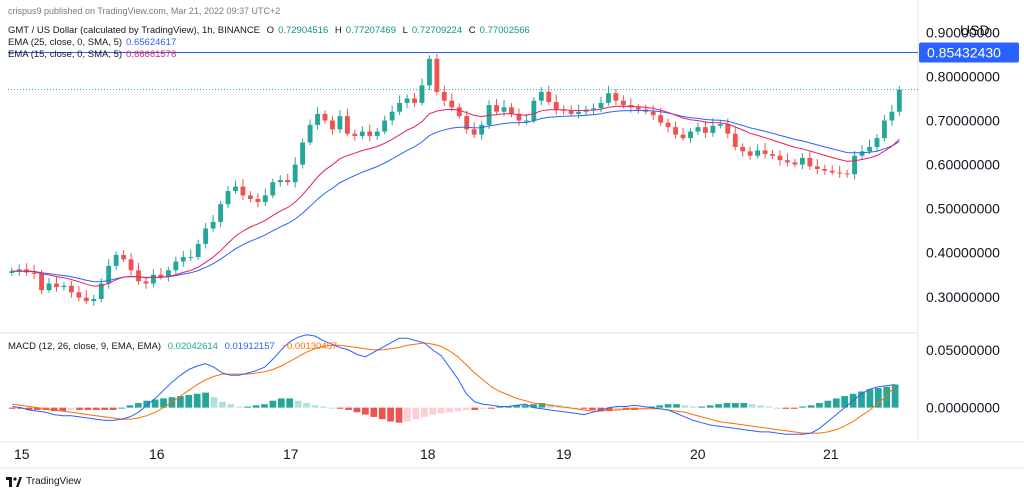 The height and width of the screenshot is (496, 1024). What do you see at coordinates (43, 481) in the screenshot?
I see `tradingview-footer: TradingView` at bounding box center [43, 481].